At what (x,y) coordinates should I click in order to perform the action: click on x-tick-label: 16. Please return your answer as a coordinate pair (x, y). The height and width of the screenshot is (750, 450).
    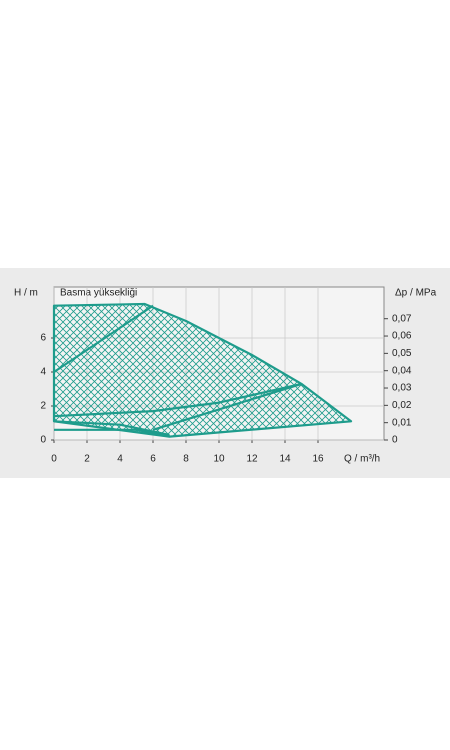
    Looking at the image, I should click on (318, 459).